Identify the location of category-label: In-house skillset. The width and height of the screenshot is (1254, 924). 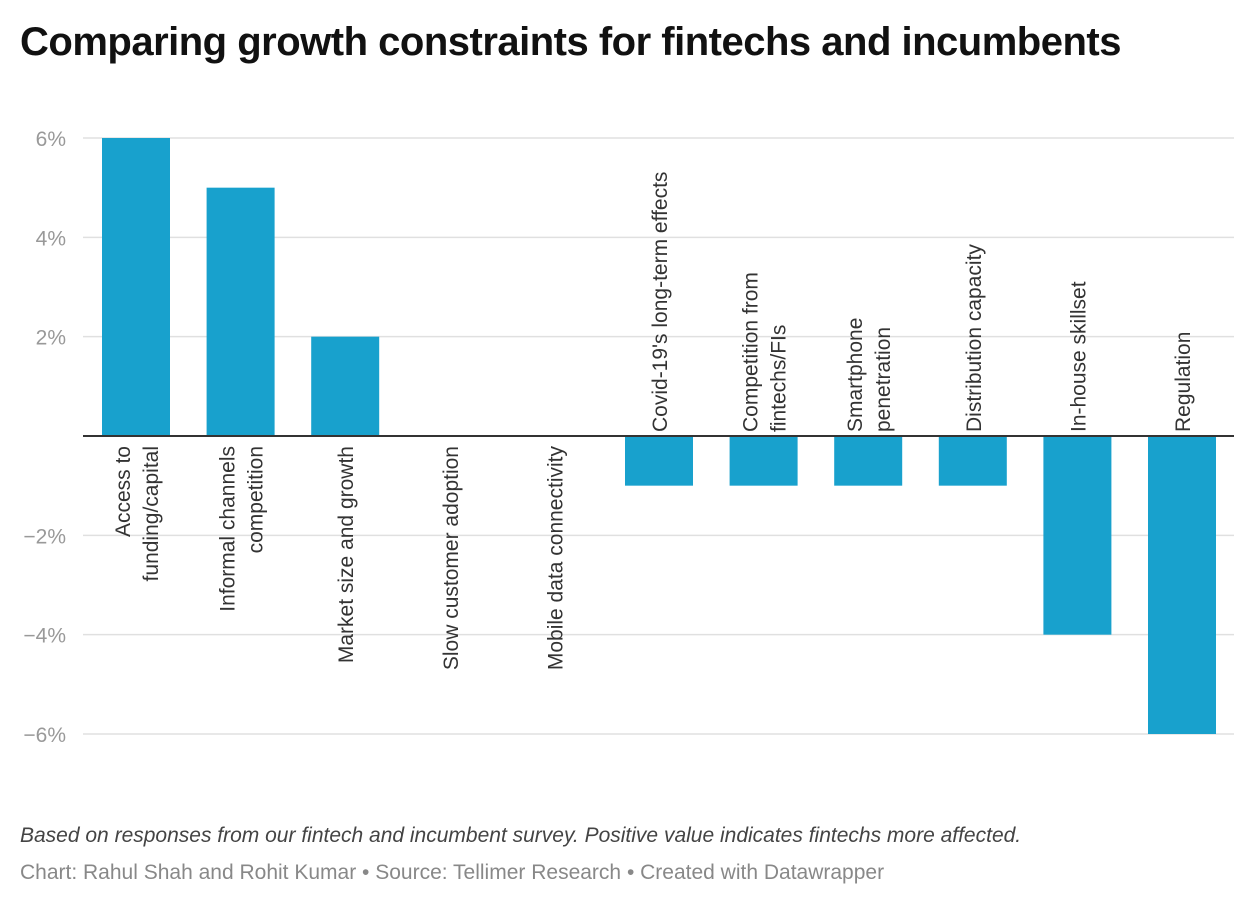
(1078, 356).